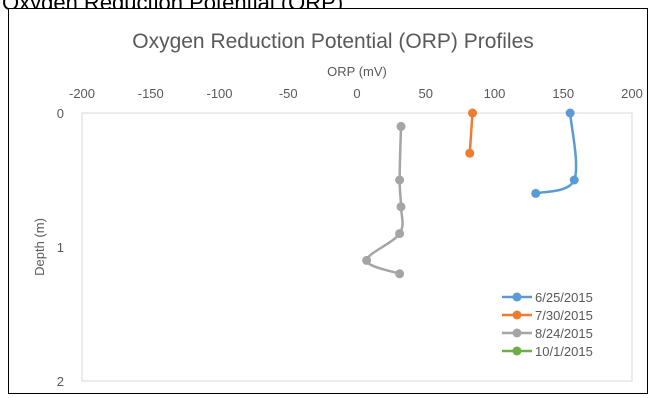 The image size is (657, 398). I want to click on x-tick-label: 150, so click(563, 93).